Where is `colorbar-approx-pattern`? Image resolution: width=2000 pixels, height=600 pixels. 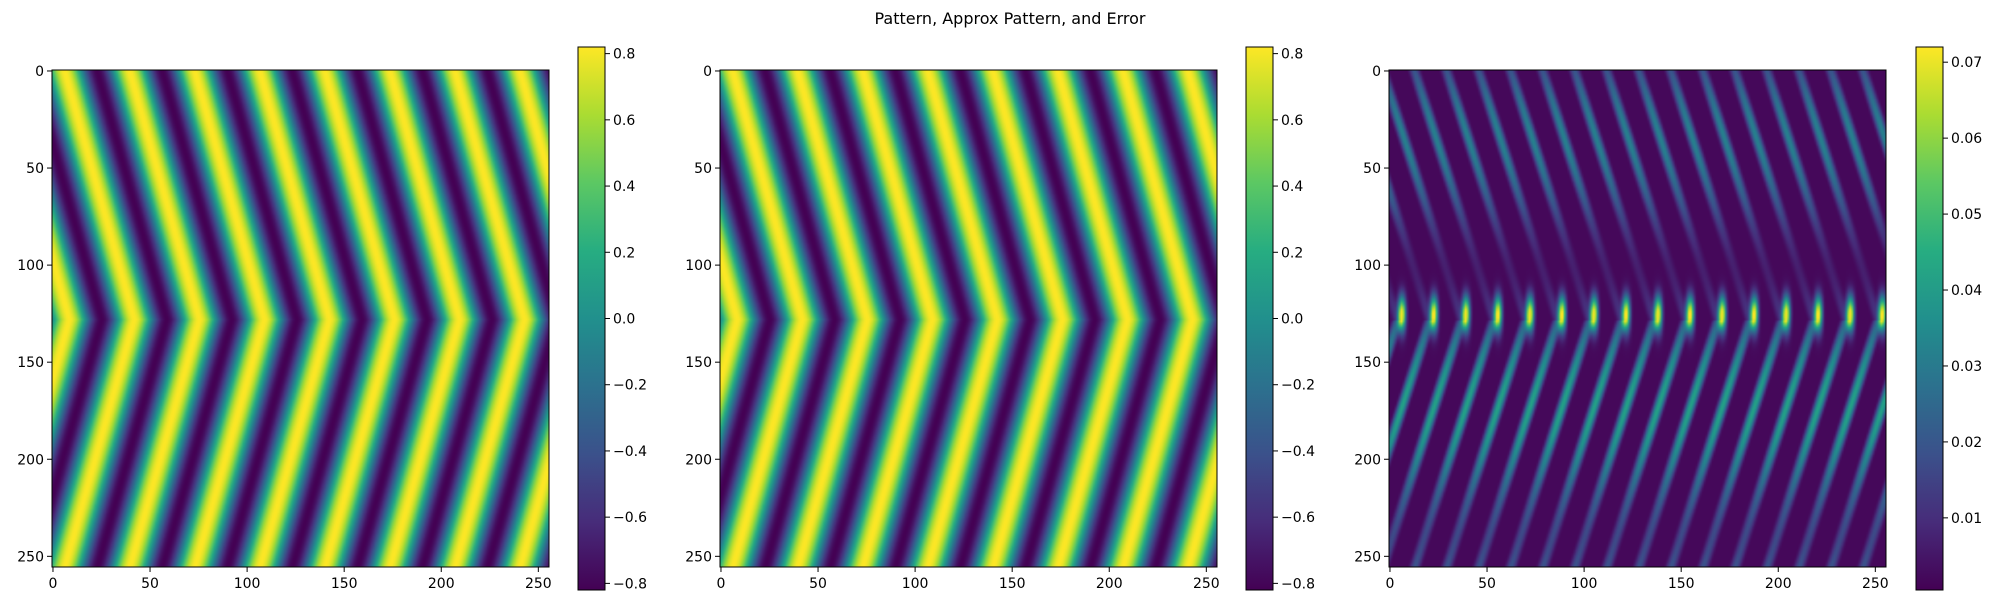 colorbar-approx-pattern is located at coordinates (1259, 318).